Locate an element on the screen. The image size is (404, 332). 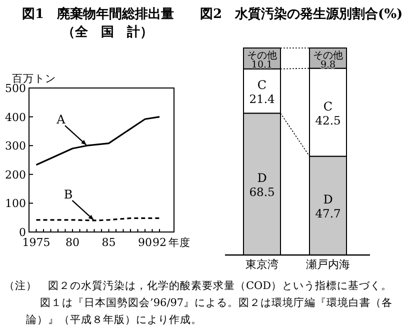
x-tick-label: 80 is located at coordinates (73, 242).